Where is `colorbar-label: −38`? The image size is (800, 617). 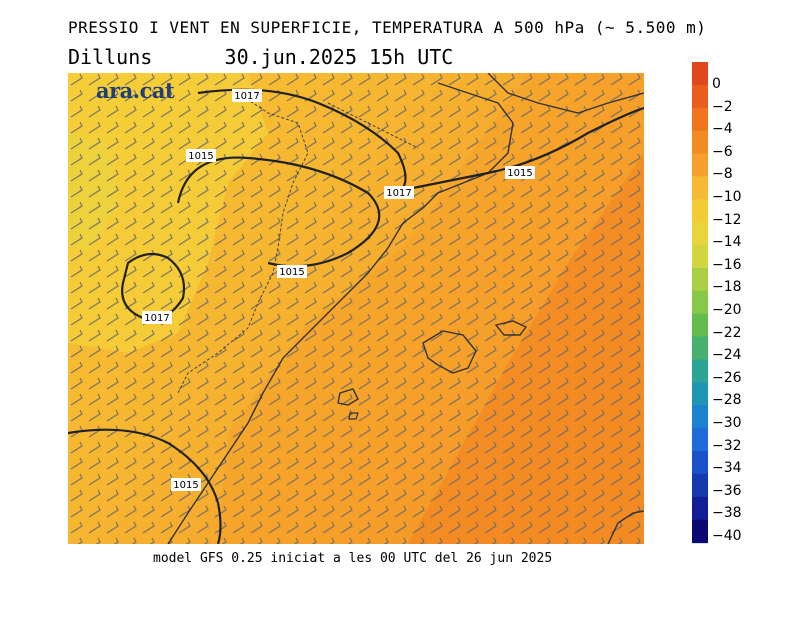 colorbar-label: −38 is located at coordinates (727, 513).